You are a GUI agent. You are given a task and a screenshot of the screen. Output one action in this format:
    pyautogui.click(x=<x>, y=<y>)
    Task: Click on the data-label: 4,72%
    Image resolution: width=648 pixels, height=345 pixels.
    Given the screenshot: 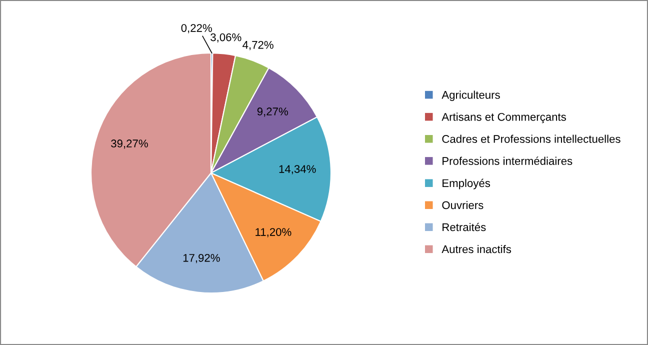 What is the action you would take?
    pyautogui.click(x=258, y=45)
    